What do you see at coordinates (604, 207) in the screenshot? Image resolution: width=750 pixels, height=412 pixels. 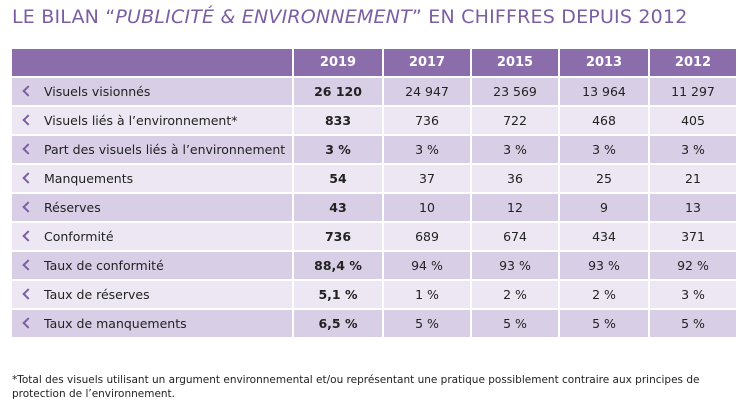 I see `table-cell: 9` at bounding box center [604, 207].